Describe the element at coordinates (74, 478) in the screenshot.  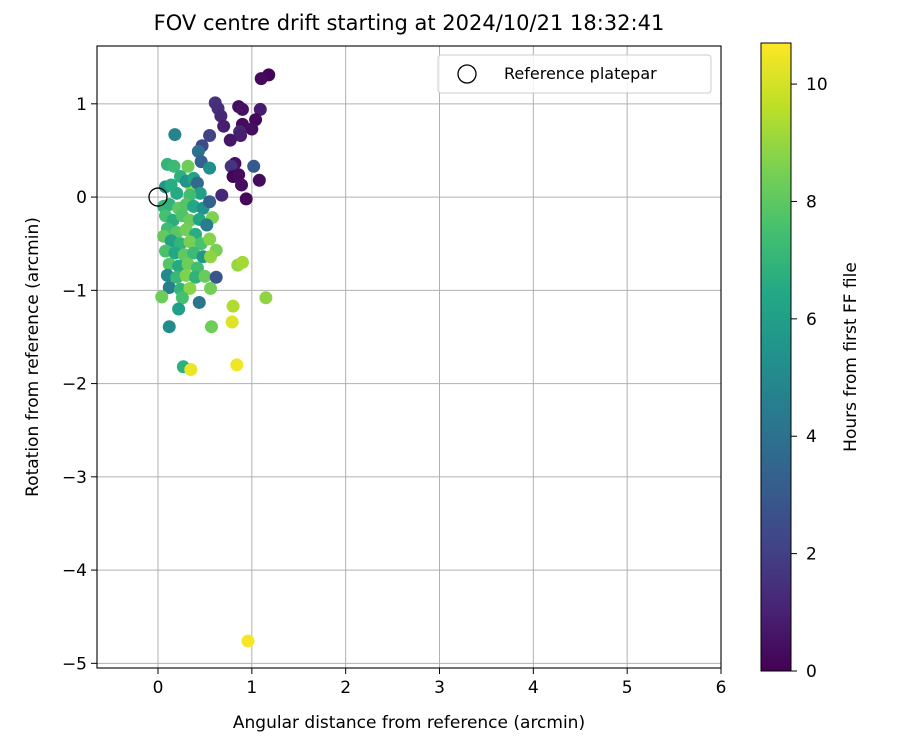
I see `y-tick-label: −3` at that location.